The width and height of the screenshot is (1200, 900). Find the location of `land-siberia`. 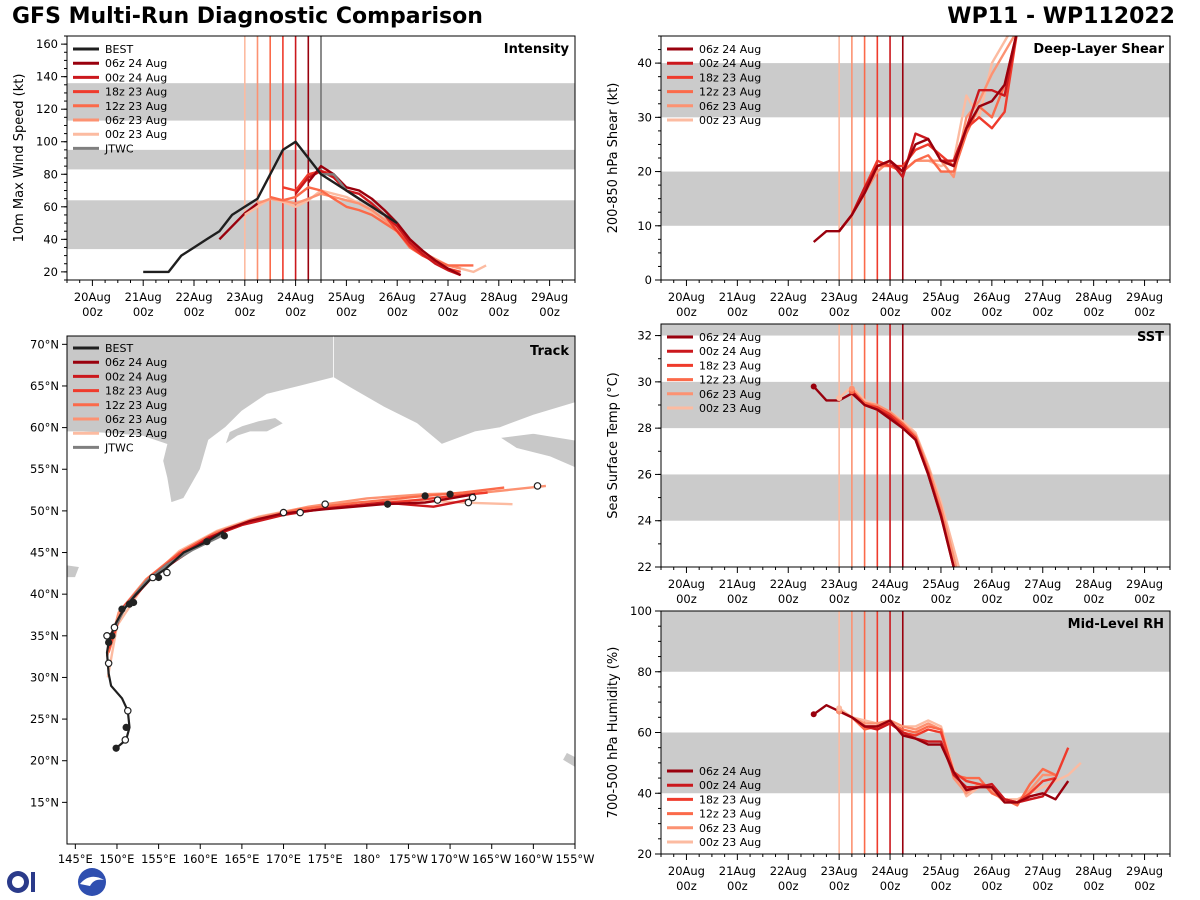

land-siberia is located at coordinates (321, 420).